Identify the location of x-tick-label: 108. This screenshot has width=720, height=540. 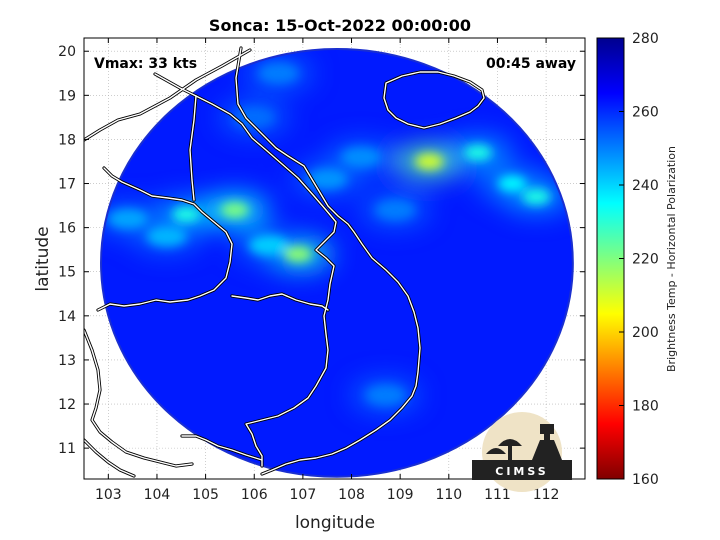
(351, 495).